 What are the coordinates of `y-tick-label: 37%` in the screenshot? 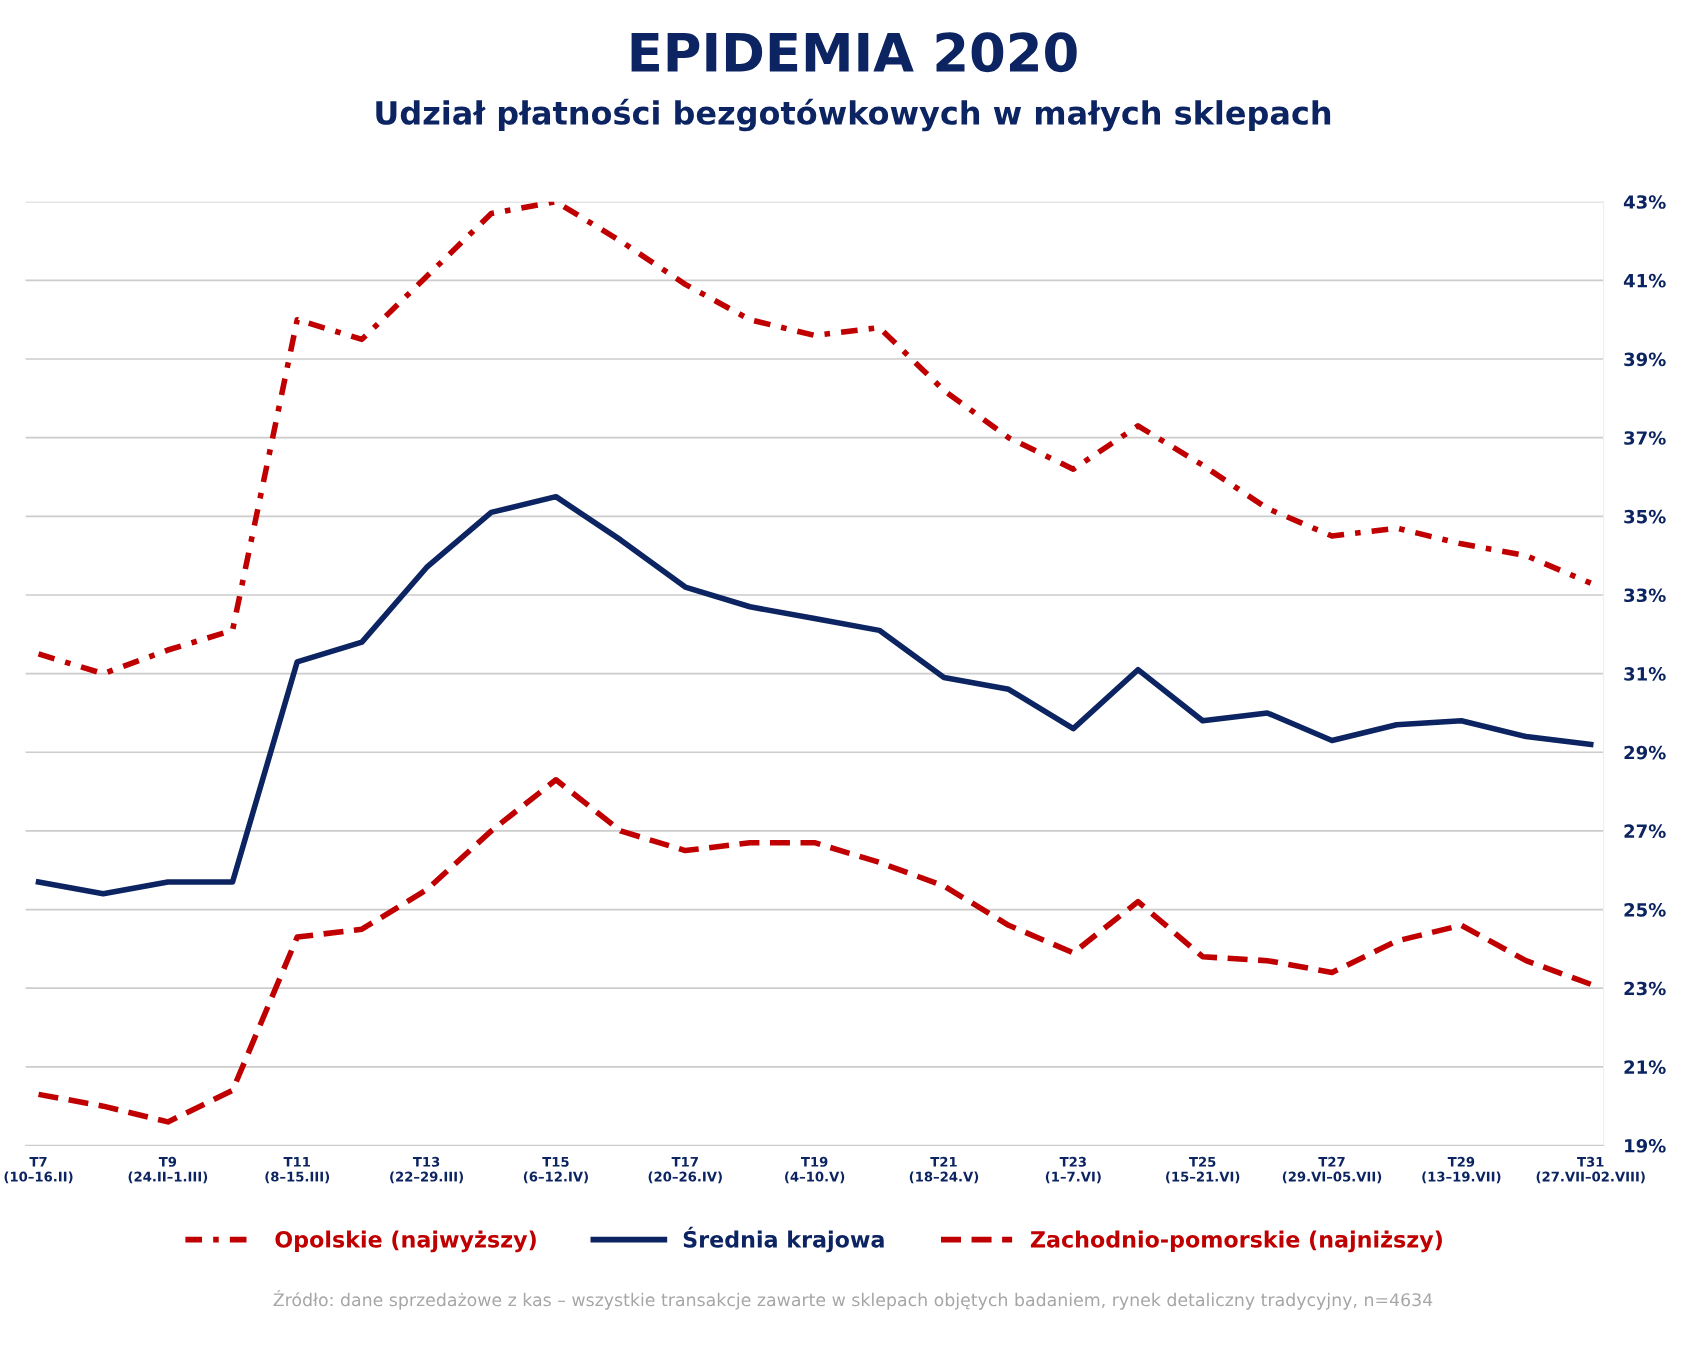 It's located at (1645, 438).